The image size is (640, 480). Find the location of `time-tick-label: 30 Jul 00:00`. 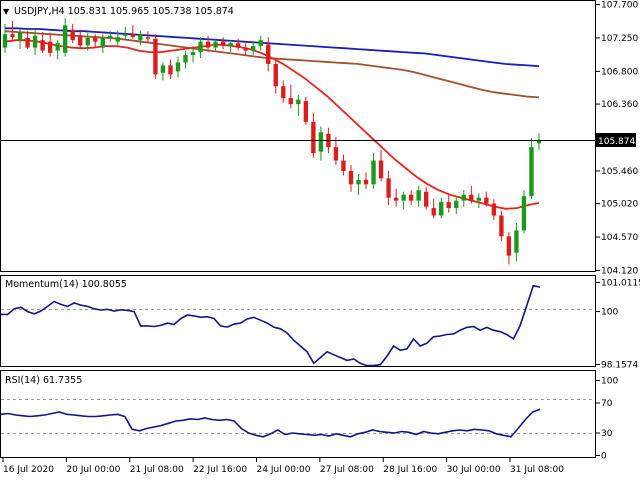

time-tick-label: 30 Jul 00:00 is located at coordinates (474, 470).